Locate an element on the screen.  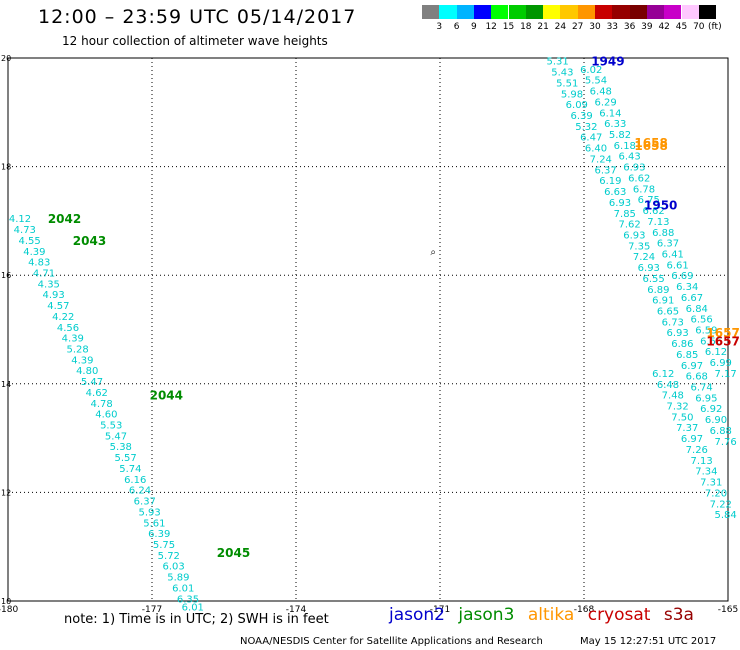
swh-label-west: 4.12 is located at coordinates (20, 219).